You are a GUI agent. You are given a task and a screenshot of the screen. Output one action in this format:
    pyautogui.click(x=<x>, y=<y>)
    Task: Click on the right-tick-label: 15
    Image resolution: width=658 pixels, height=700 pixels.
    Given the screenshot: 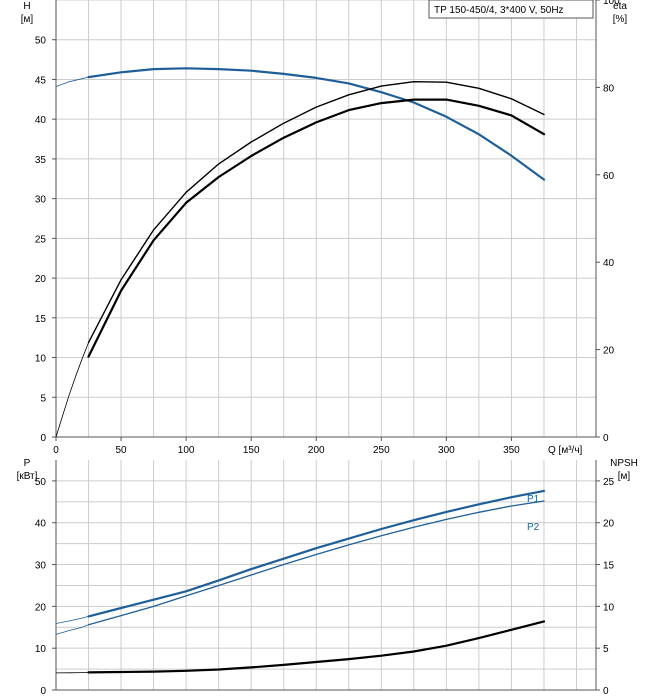 What is the action you would take?
    pyautogui.click(x=609, y=566)
    